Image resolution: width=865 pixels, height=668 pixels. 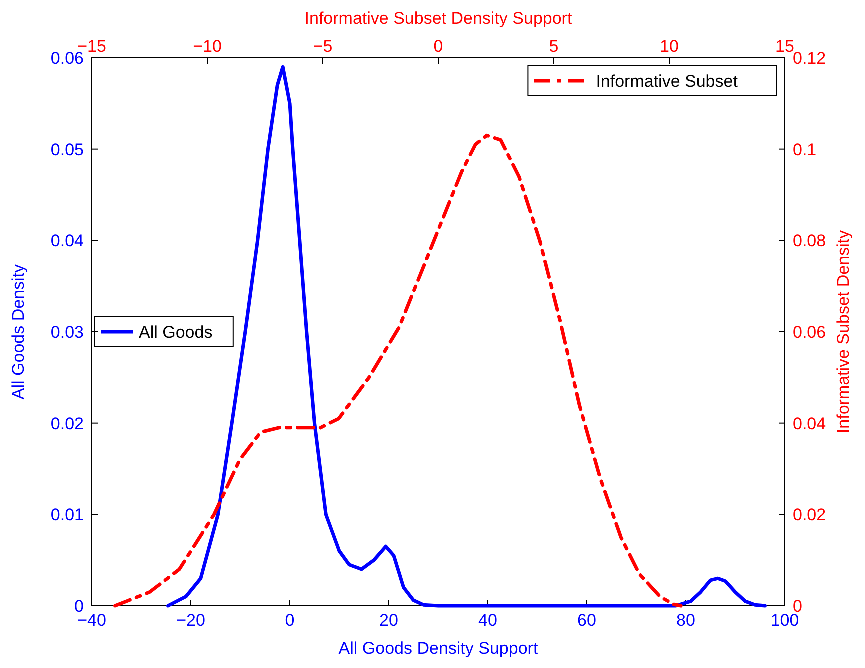 What do you see at coordinates (785, 620) in the screenshot?
I see `x-tick-label: 100` at bounding box center [785, 620].